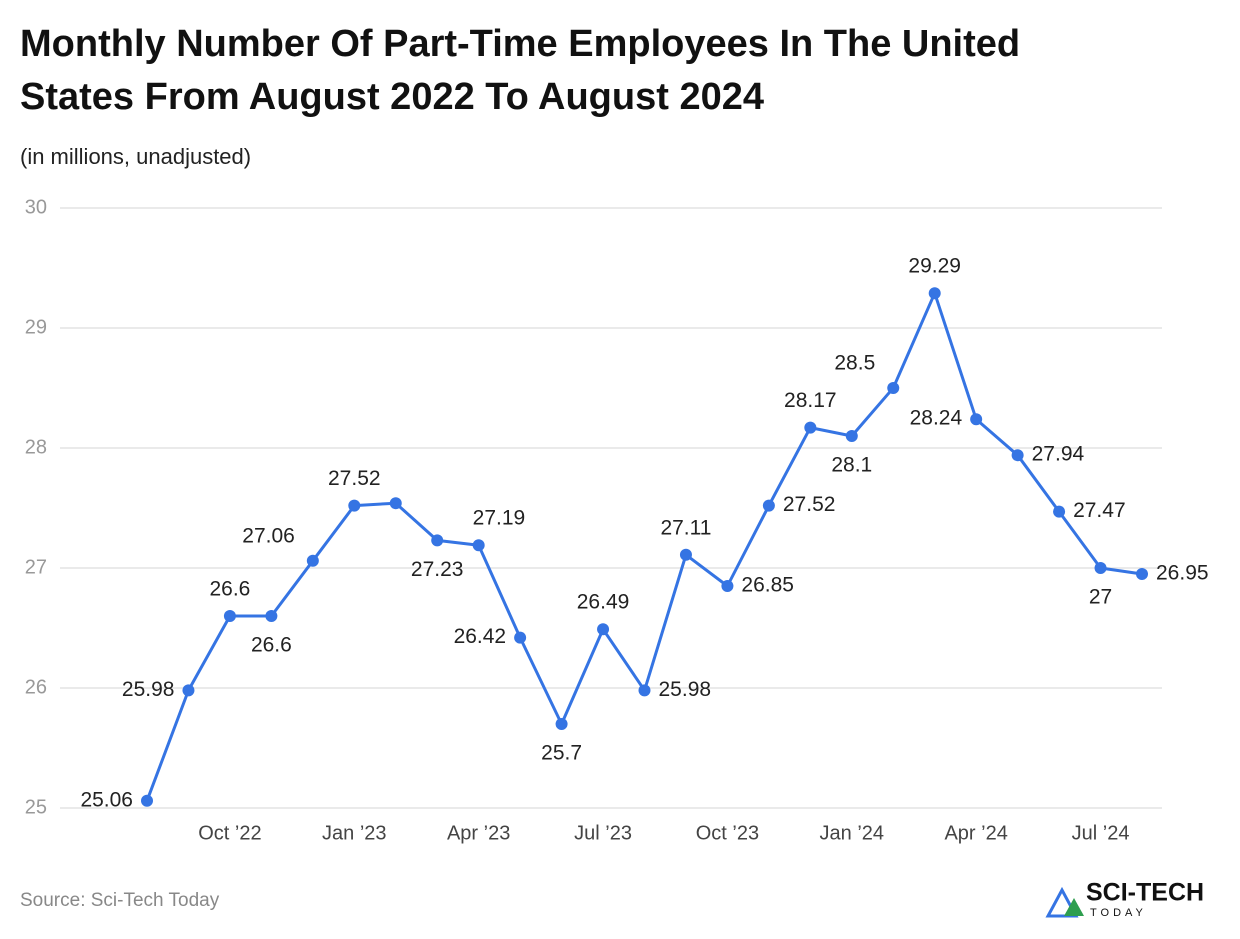 The image size is (1240, 939). What do you see at coordinates (1099, 510) in the screenshot?
I see `data-label: 27.47` at bounding box center [1099, 510].